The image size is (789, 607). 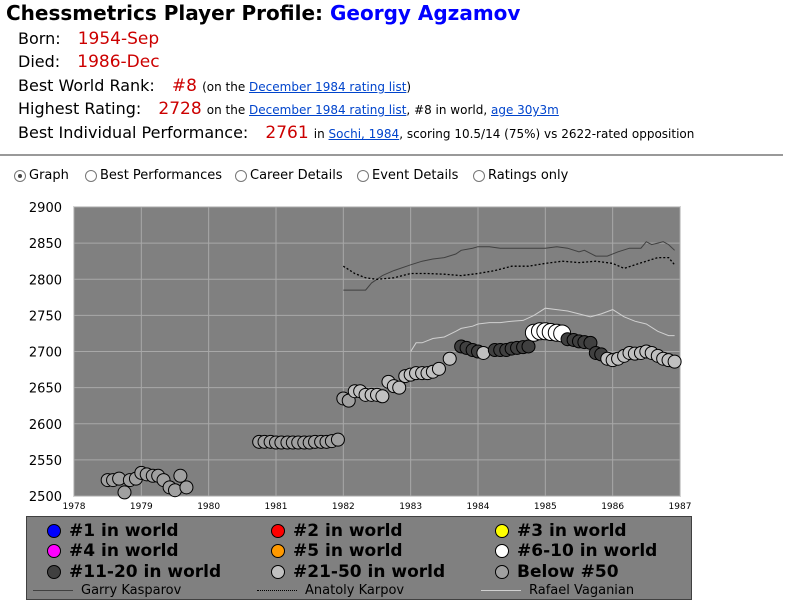 I want to click on legend-line-karpov, so click(x=277, y=590).